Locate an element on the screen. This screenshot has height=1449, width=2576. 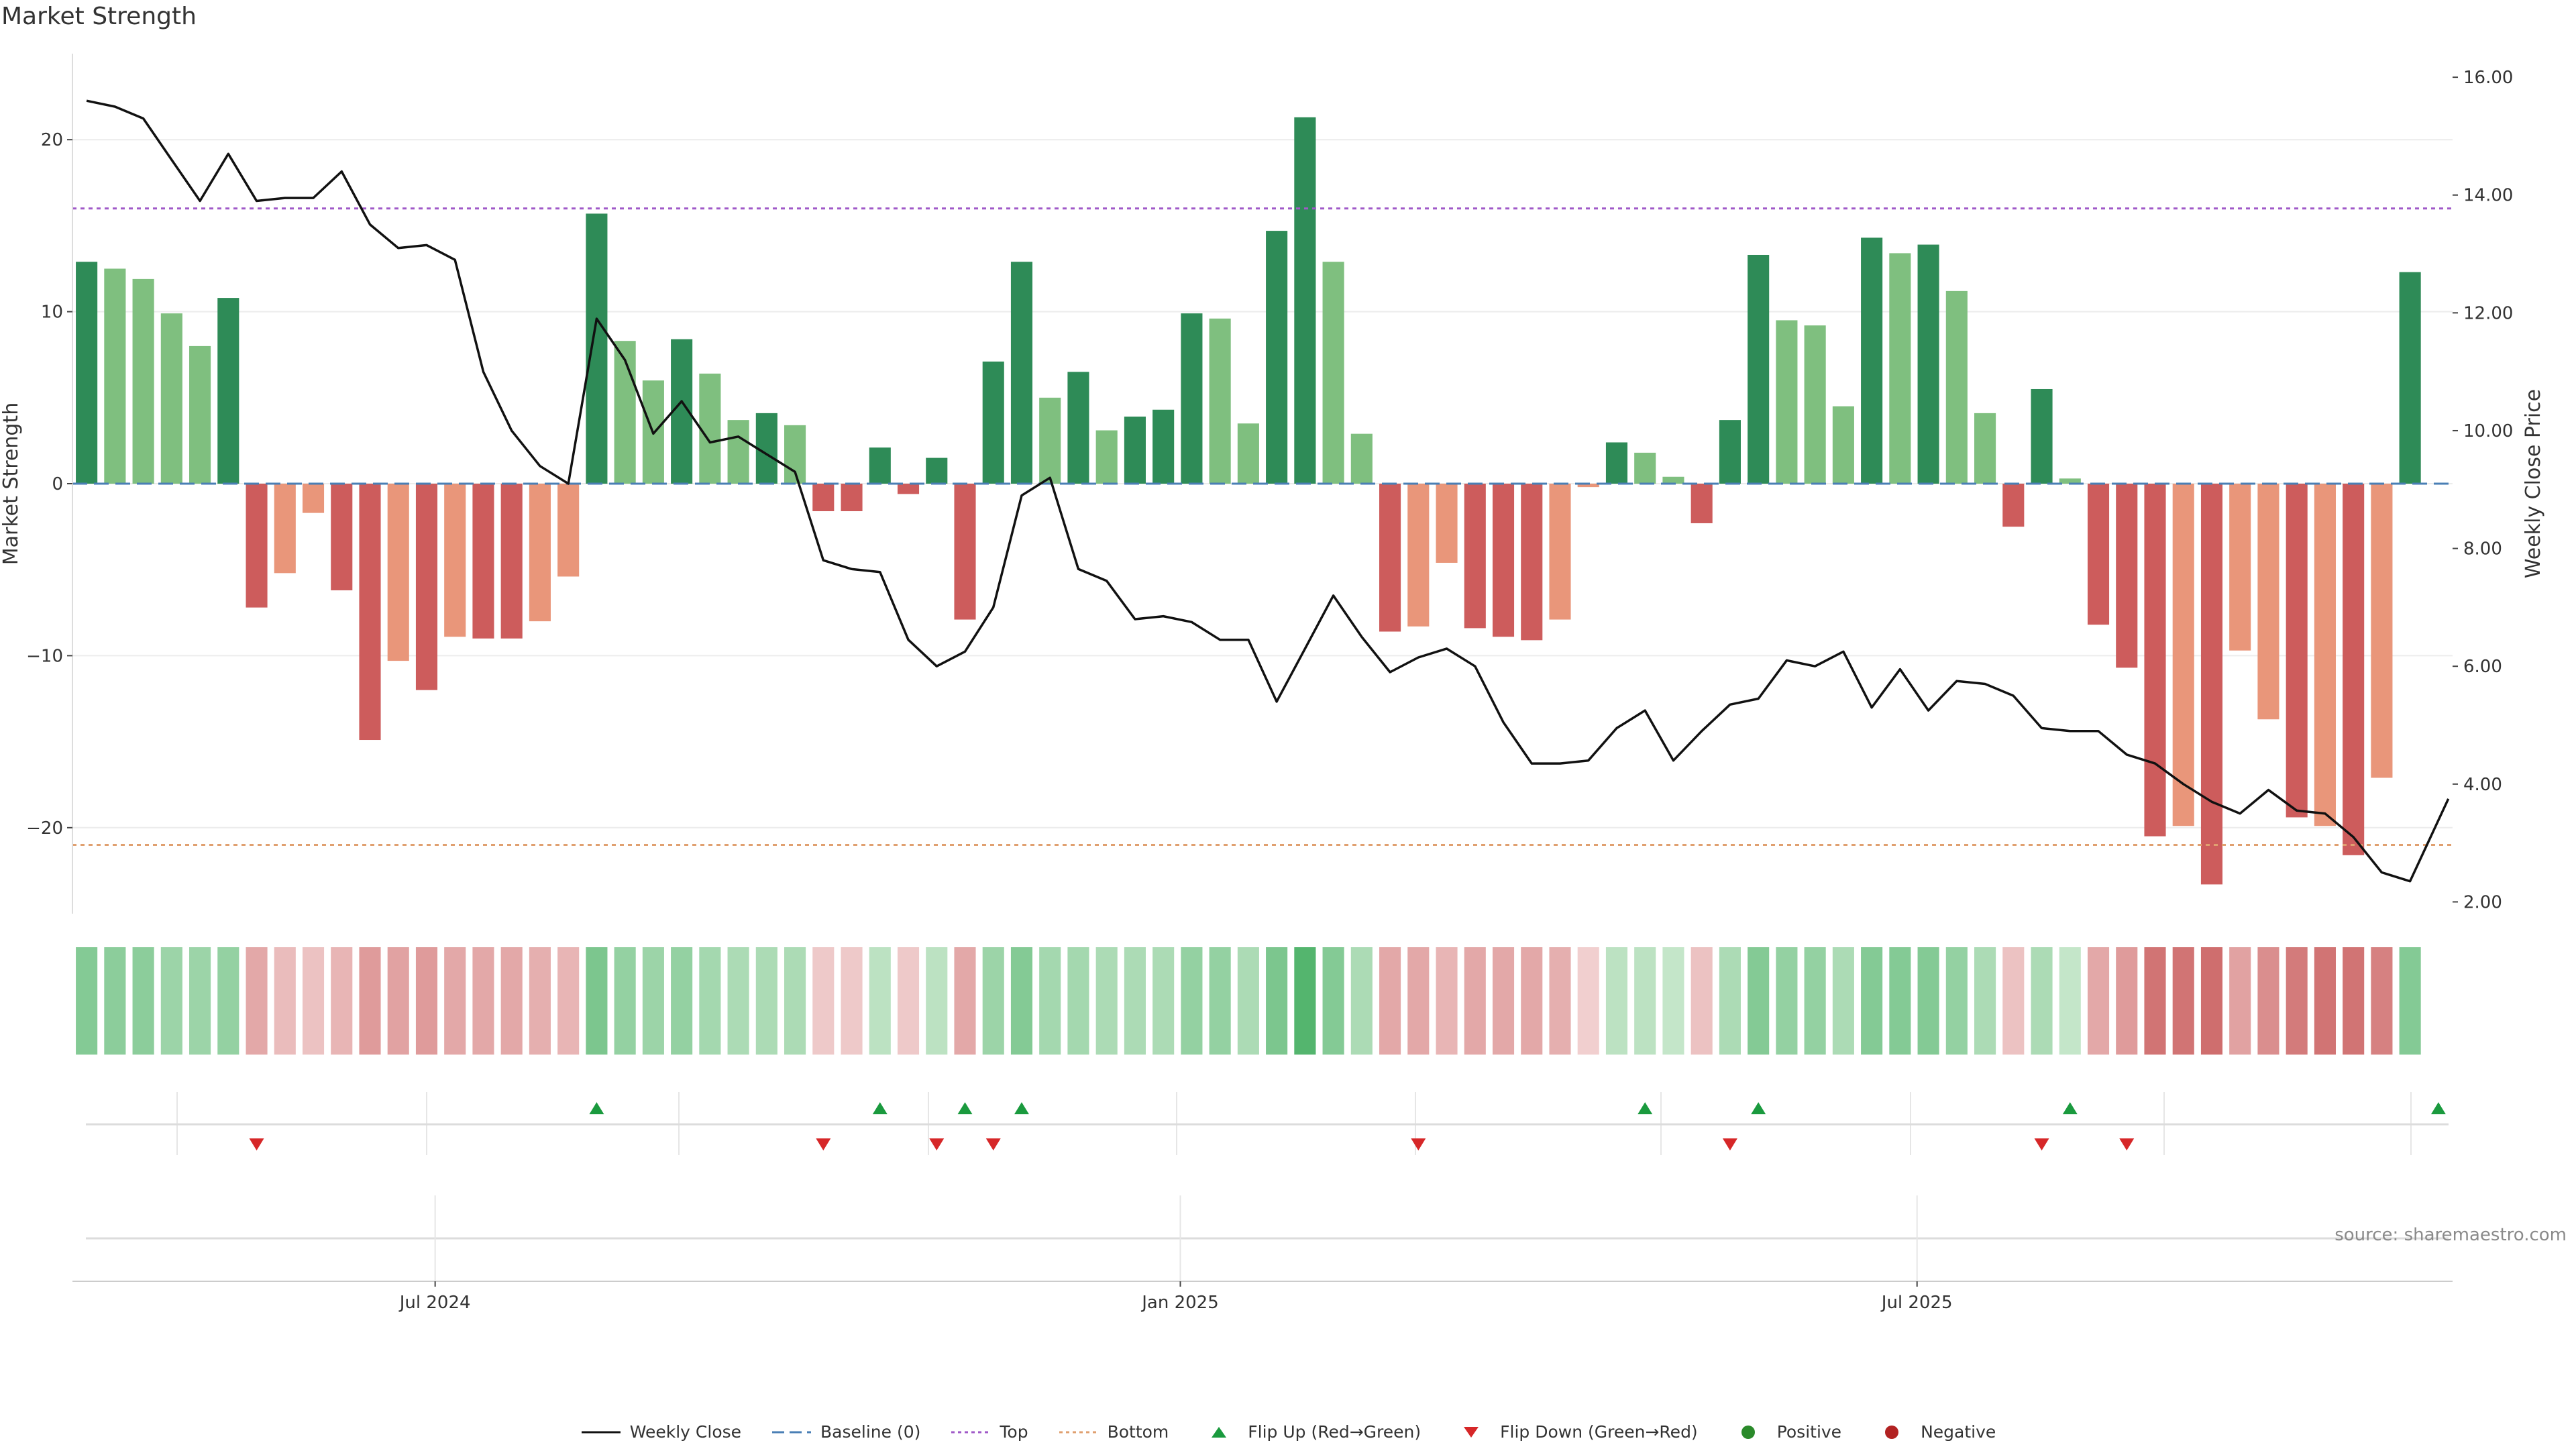
y-tick-label: 0 is located at coordinates (57, 484).